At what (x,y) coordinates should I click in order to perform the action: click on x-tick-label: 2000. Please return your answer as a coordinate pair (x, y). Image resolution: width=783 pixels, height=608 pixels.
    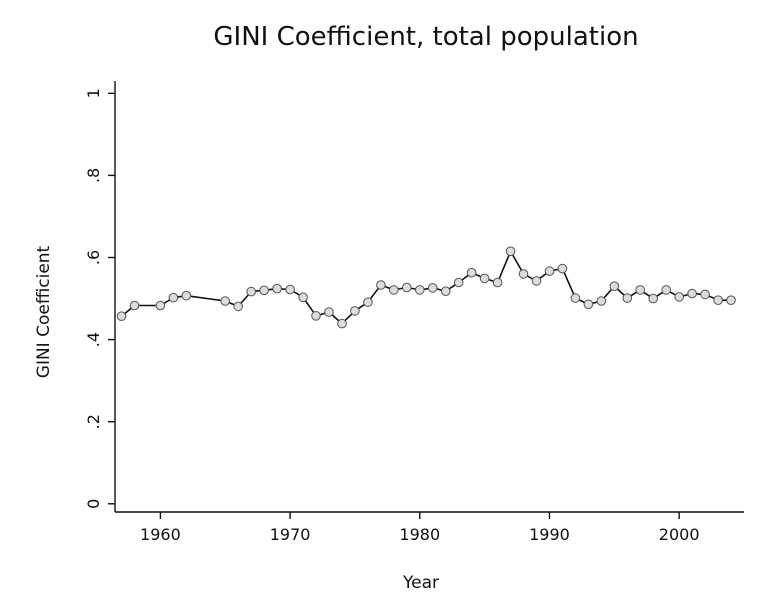
    Looking at the image, I should click on (679, 534).